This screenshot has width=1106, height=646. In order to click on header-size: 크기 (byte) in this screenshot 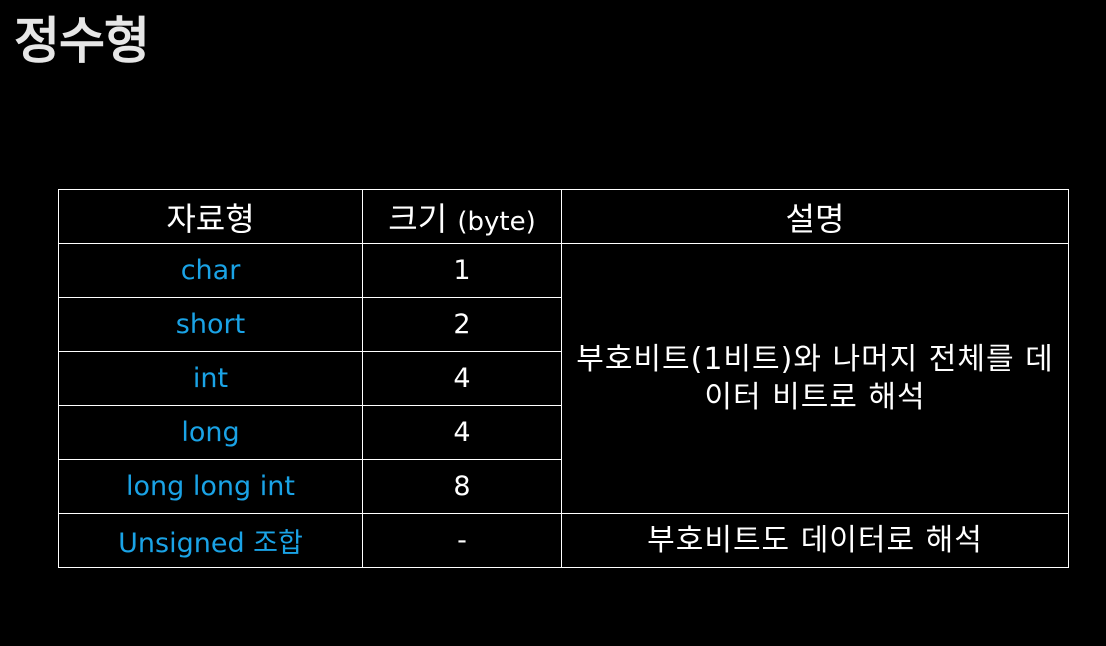, I will do `click(462, 216)`.